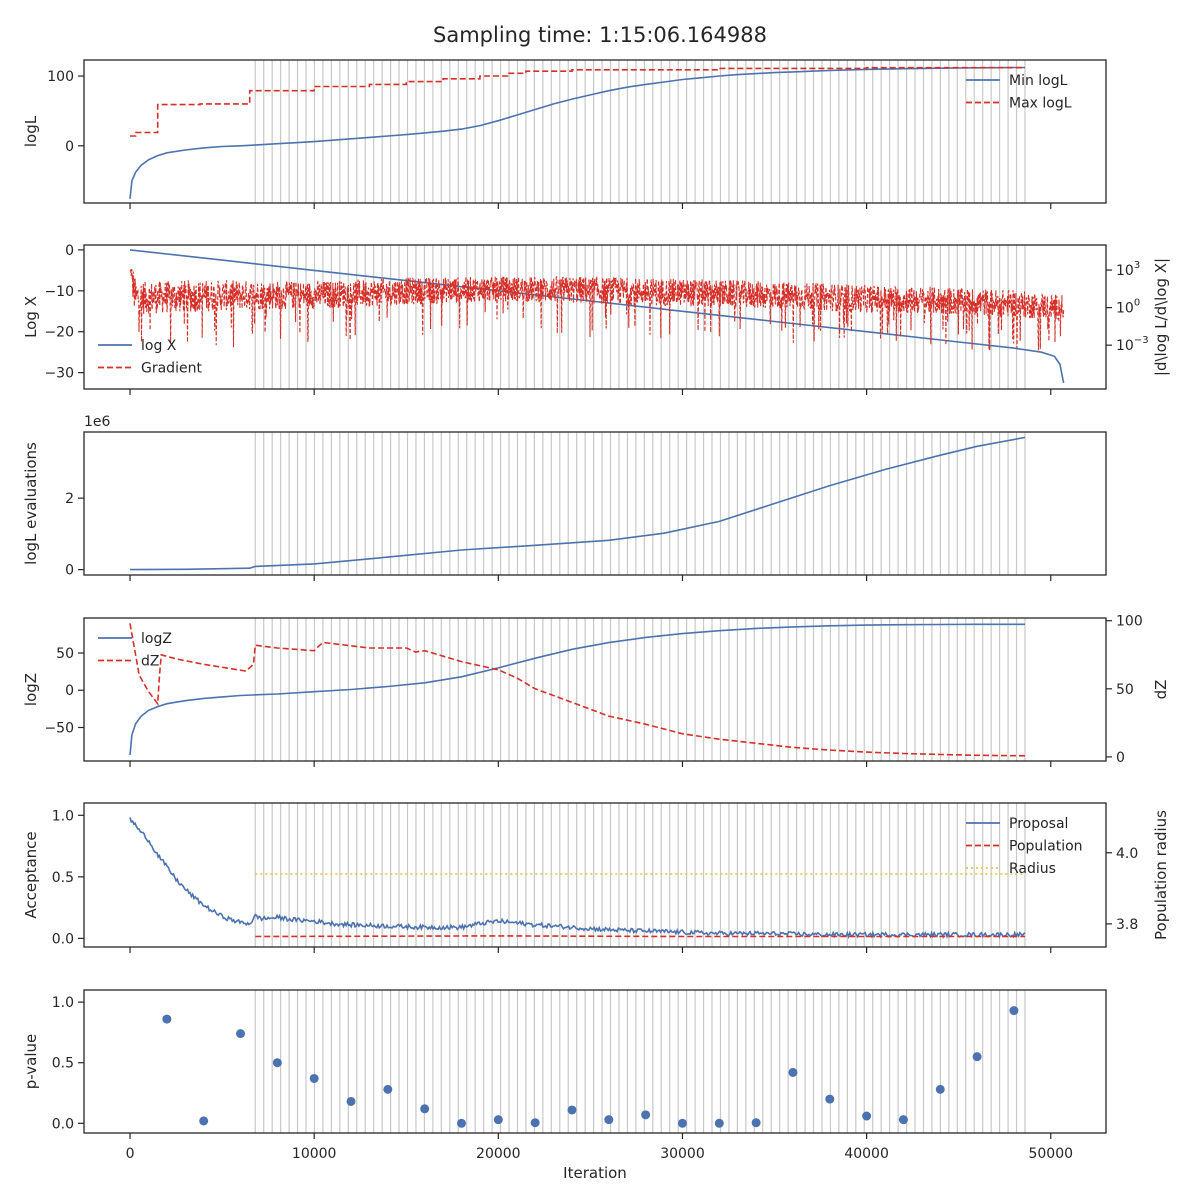  What do you see at coordinates (1046, 847) in the screenshot?
I see `legend-label: Population` at bounding box center [1046, 847].